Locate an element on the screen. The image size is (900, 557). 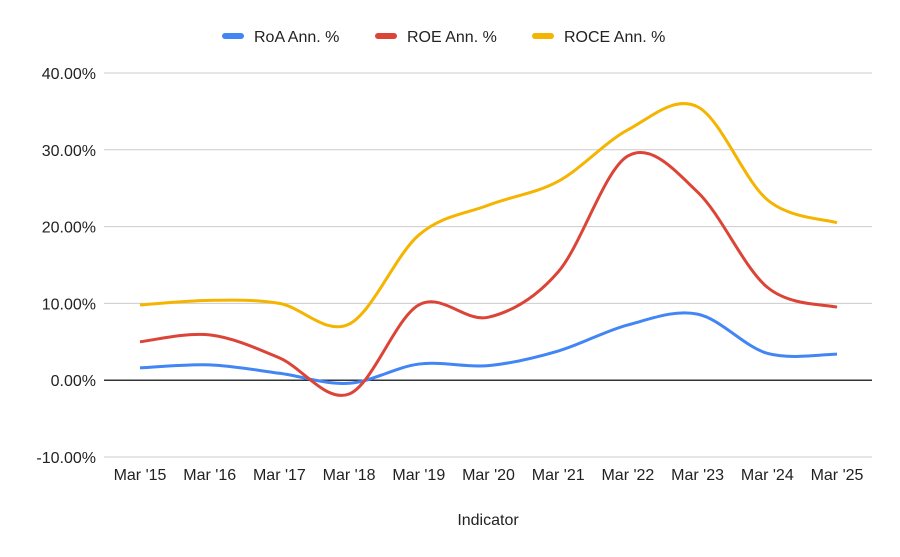
y-tick-label: -10.00% is located at coordinates (66, 458).